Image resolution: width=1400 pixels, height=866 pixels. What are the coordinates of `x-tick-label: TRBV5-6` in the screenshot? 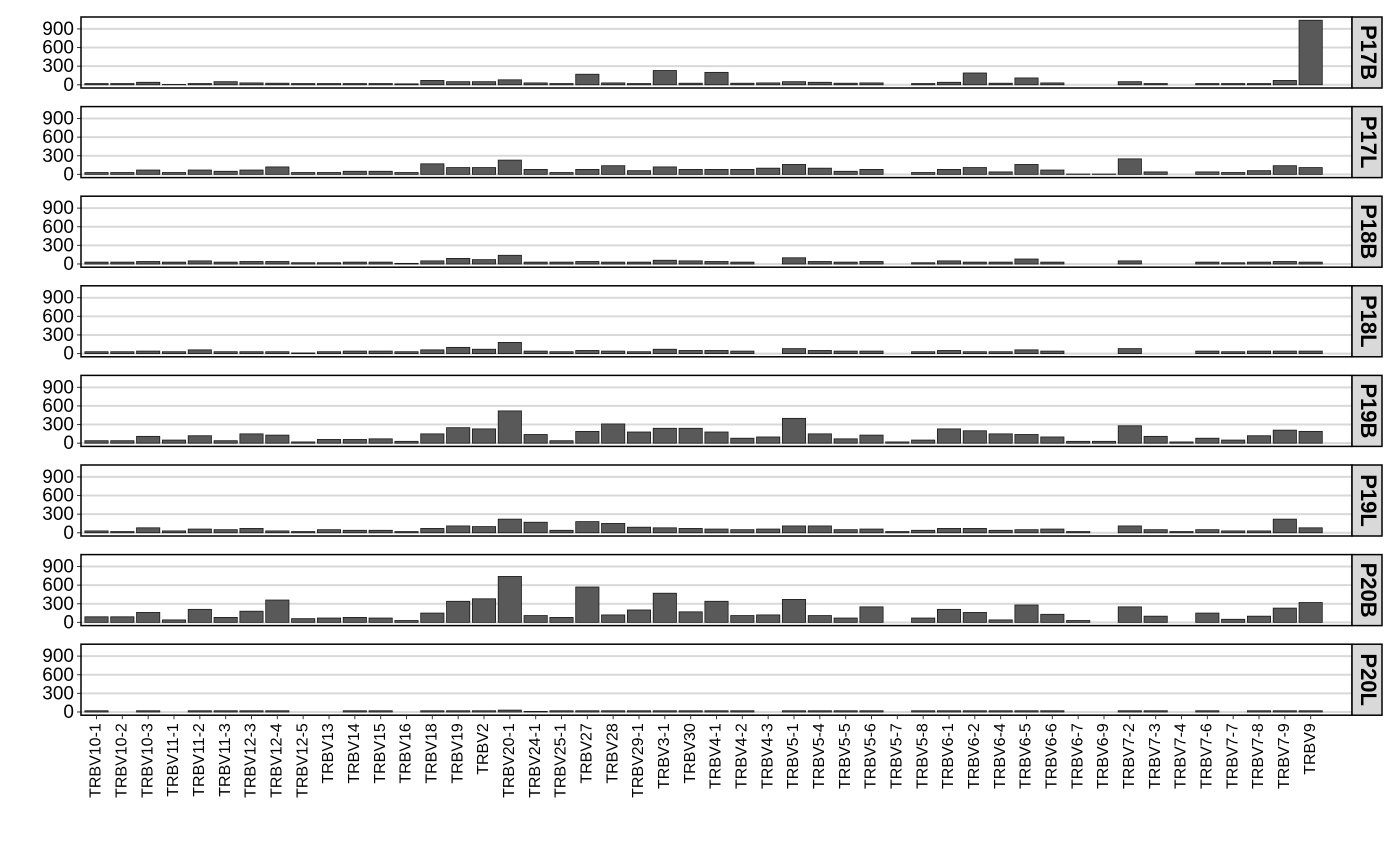 It's located at (871, 756).